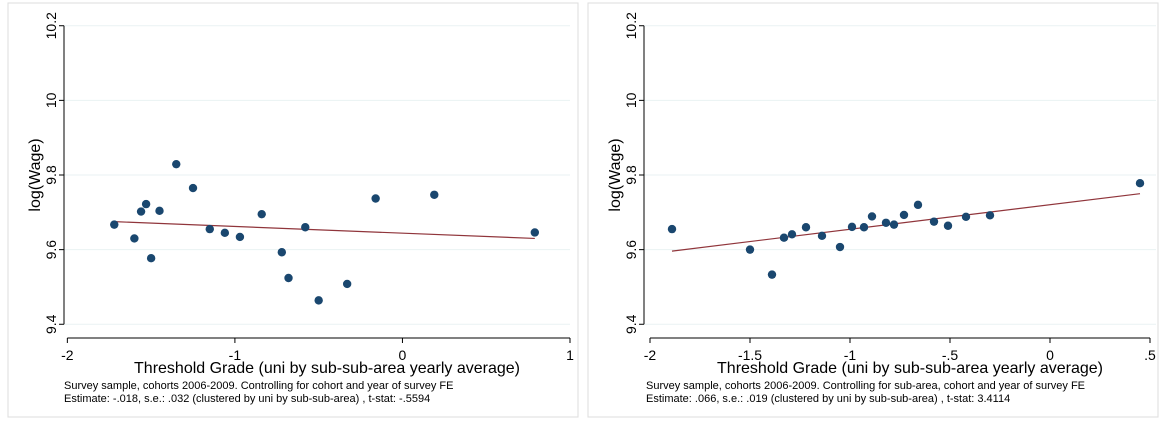 The width and height of the screenshot is (1161, 423). What do you see at coordinates (950, 355) in the screenshot?
I see `x-tick-label: -.5` at bounding box center [950, 355].